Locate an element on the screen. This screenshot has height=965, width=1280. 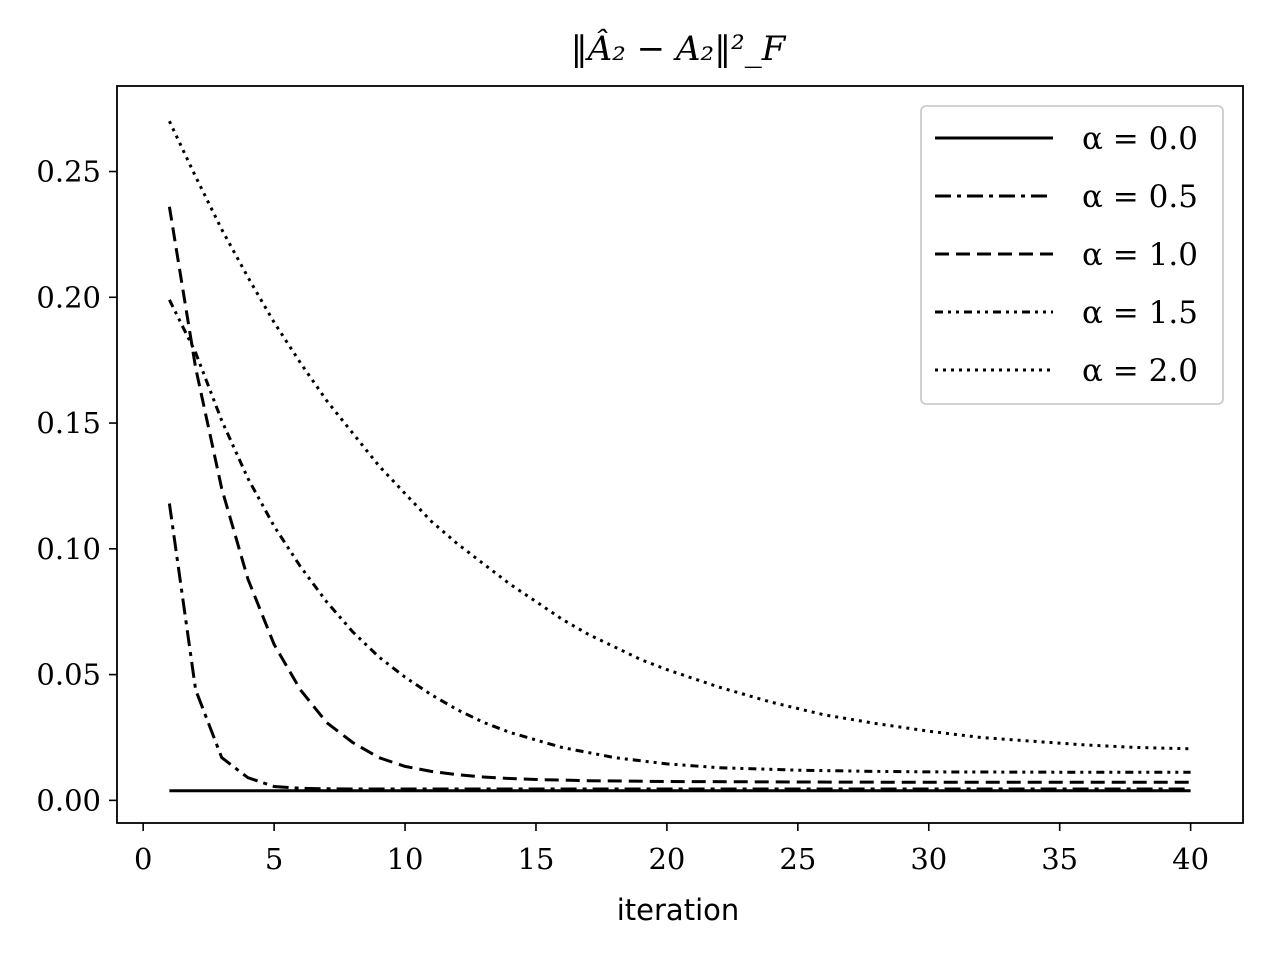
legend-label-4: α = 2.0 is located at coordinates (1140, 371).